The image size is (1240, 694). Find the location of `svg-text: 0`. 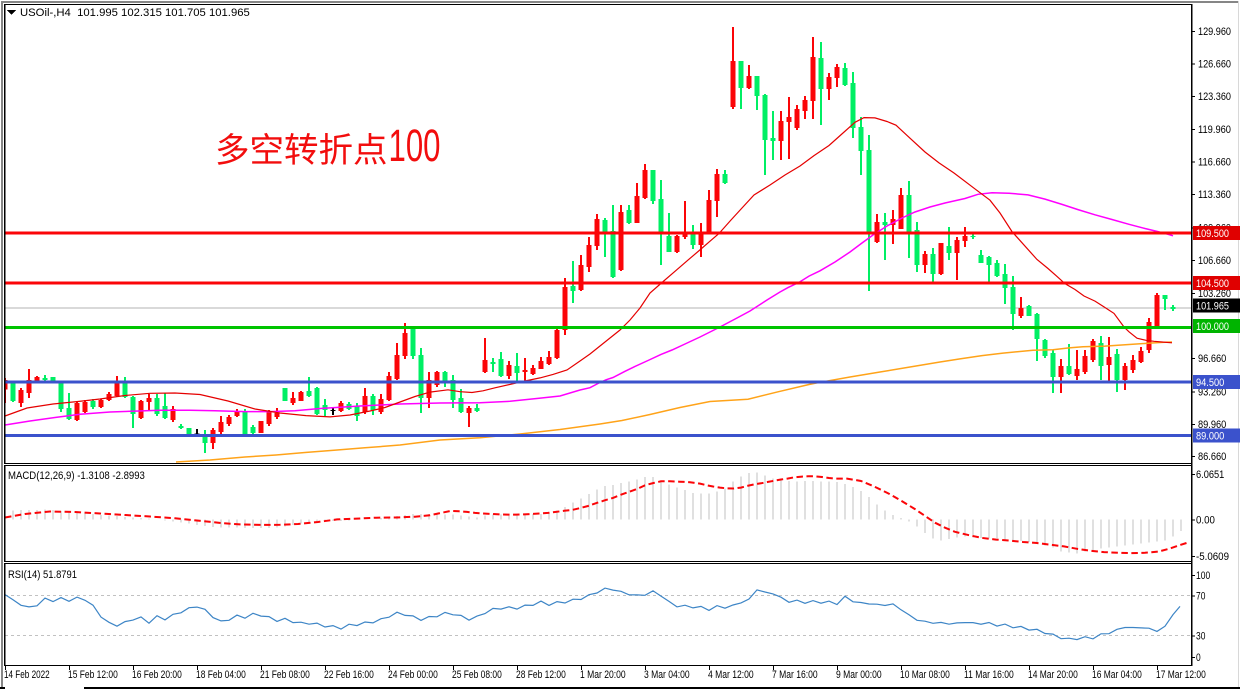

svg-text: 0 is located at coordinates (1198, 658).